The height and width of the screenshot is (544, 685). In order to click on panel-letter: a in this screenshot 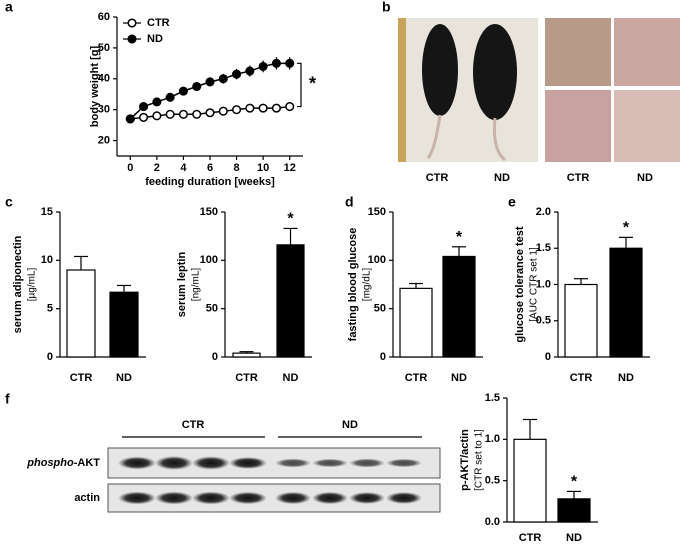, I will do `click(9, 7)`.